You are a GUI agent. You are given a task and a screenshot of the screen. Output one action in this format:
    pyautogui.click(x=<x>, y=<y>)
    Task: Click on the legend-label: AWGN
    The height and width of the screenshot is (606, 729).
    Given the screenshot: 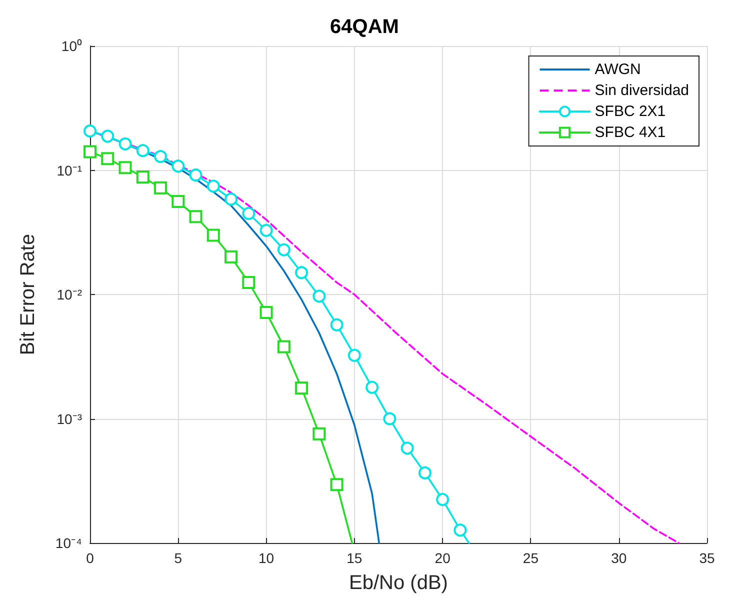 What is the action you would take?
    pyautogui.click(x=617, y=69)
    